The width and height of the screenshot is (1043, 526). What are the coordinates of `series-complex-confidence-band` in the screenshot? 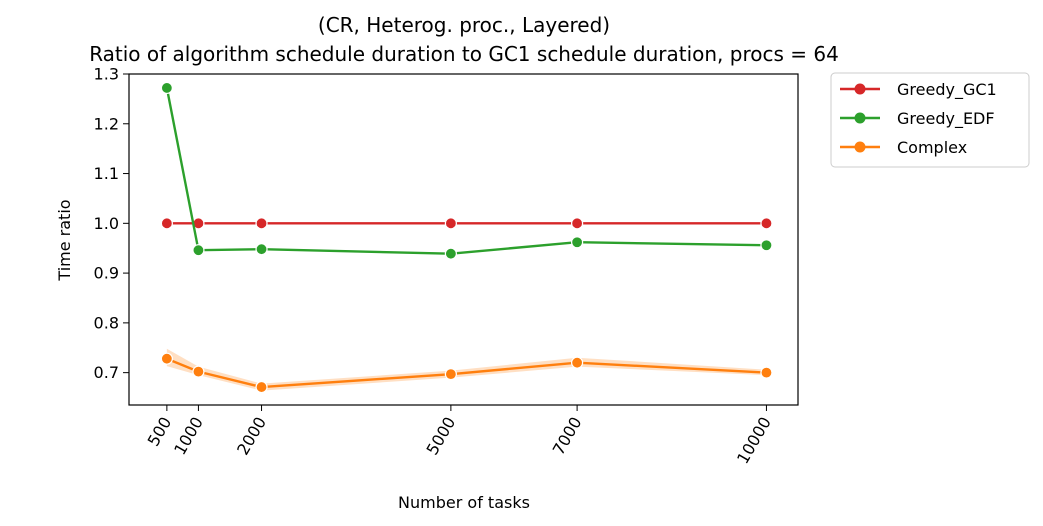 It's located at (466, 369).